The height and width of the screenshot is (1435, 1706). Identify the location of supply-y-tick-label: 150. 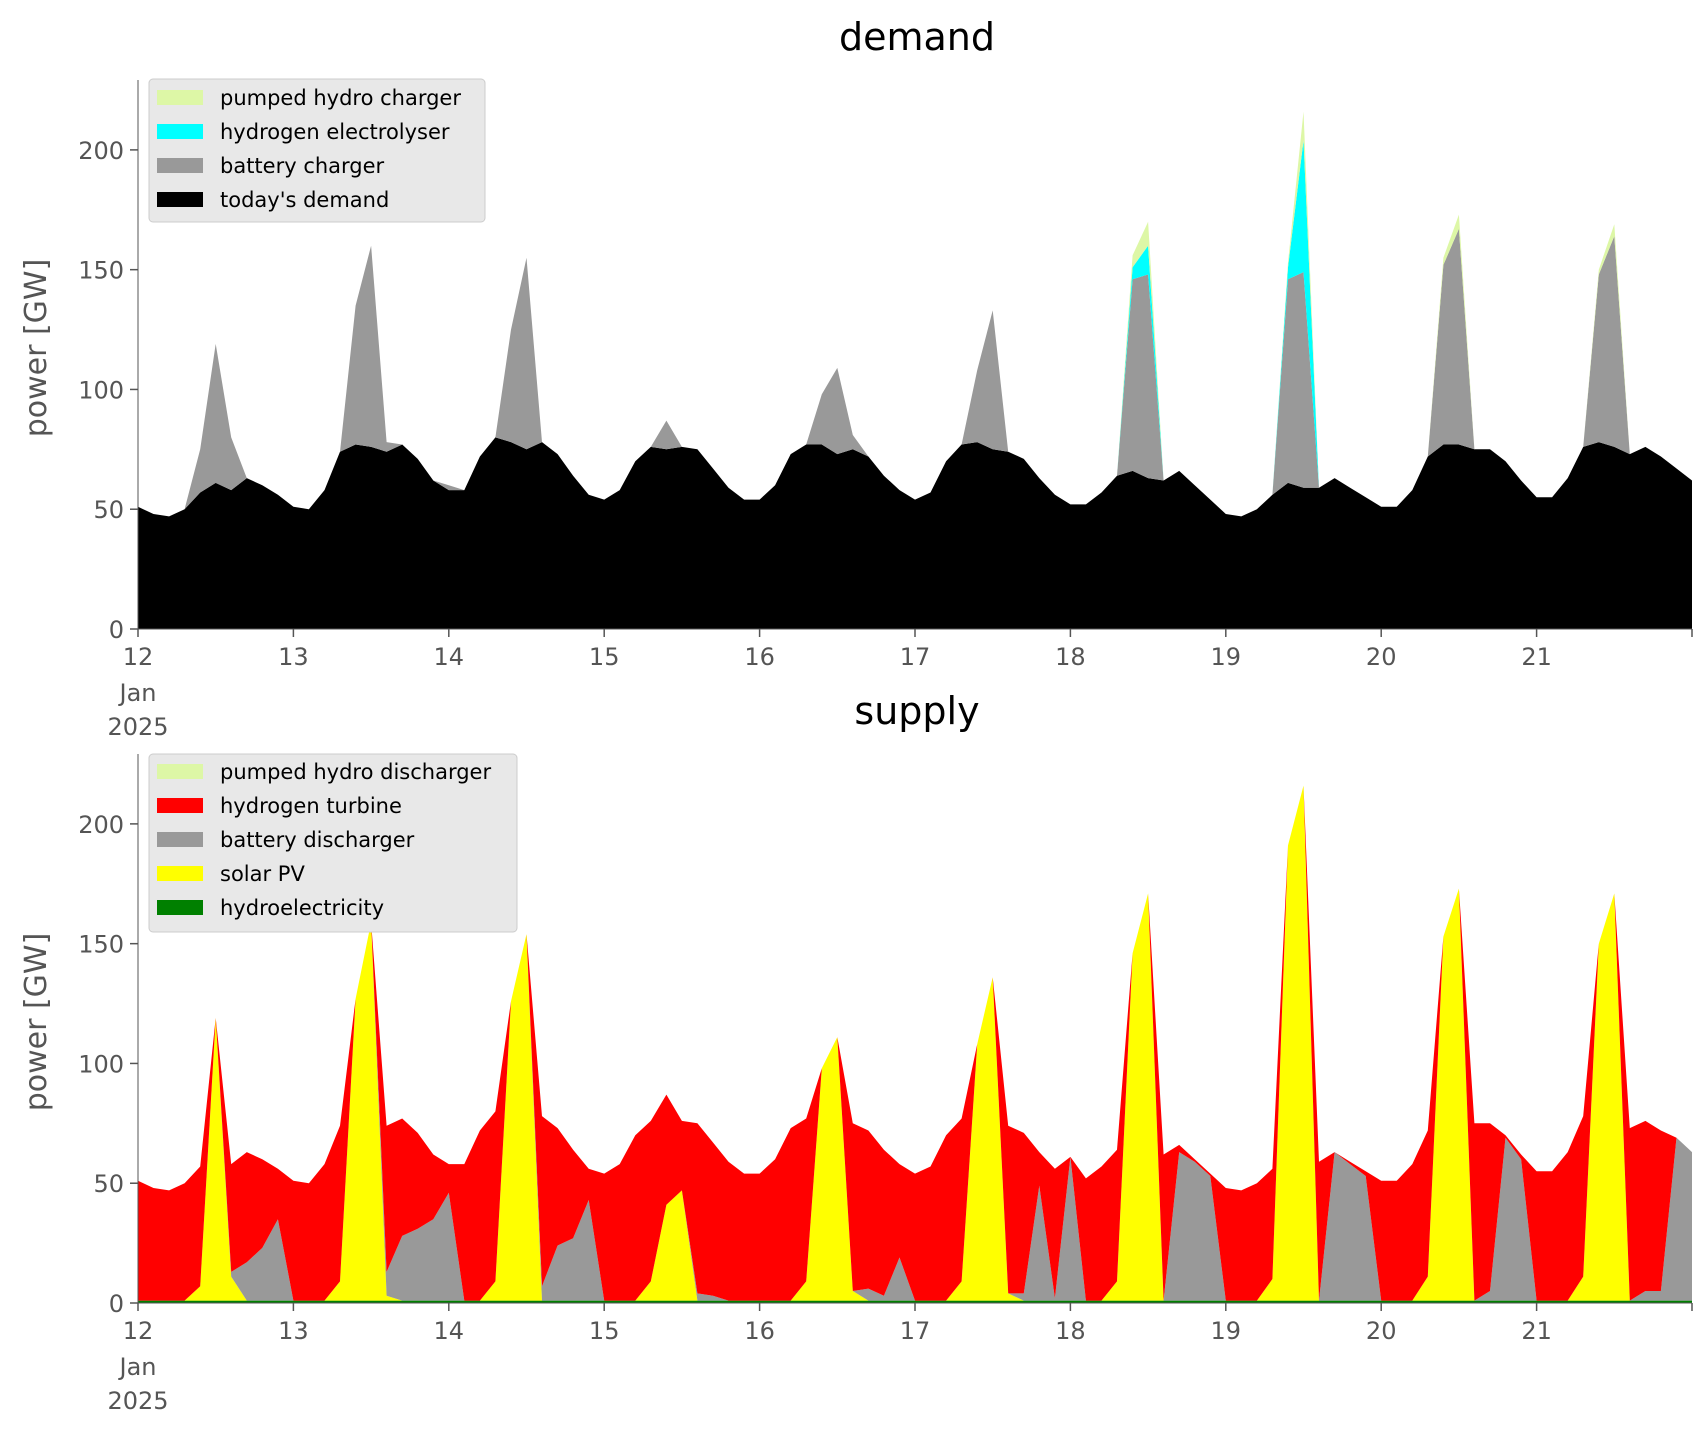
(101, 945).